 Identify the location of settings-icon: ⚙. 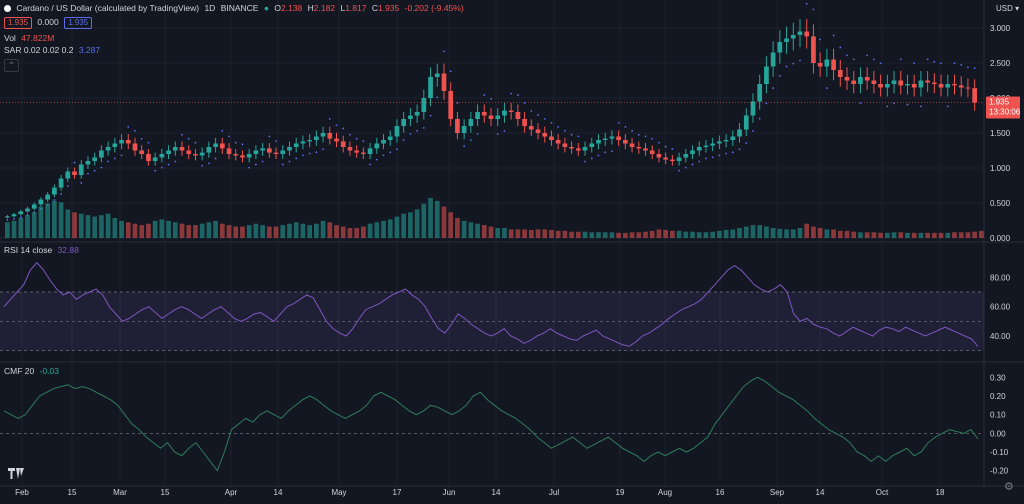
(1009, 487).